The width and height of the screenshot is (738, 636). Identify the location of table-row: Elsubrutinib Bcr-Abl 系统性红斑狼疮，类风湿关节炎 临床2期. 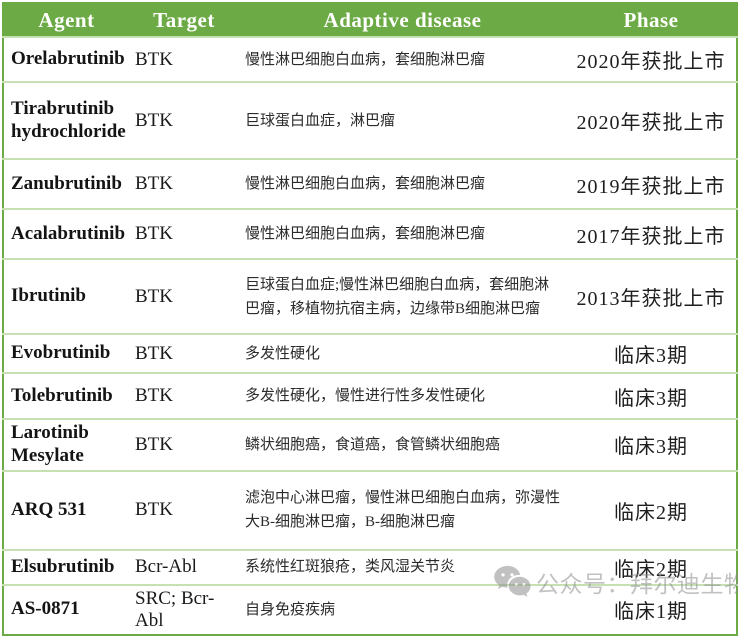
(370, 566).